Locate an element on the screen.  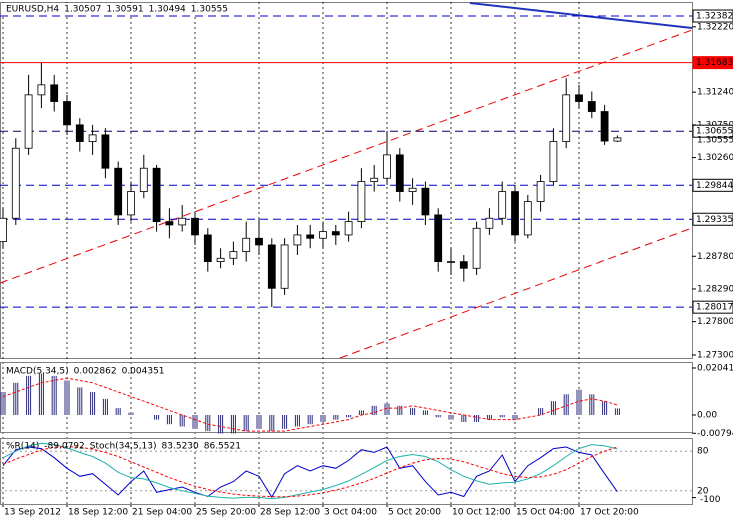
x-tick-label: 25 Sep 20:00 is located at coordinates (226, 513).